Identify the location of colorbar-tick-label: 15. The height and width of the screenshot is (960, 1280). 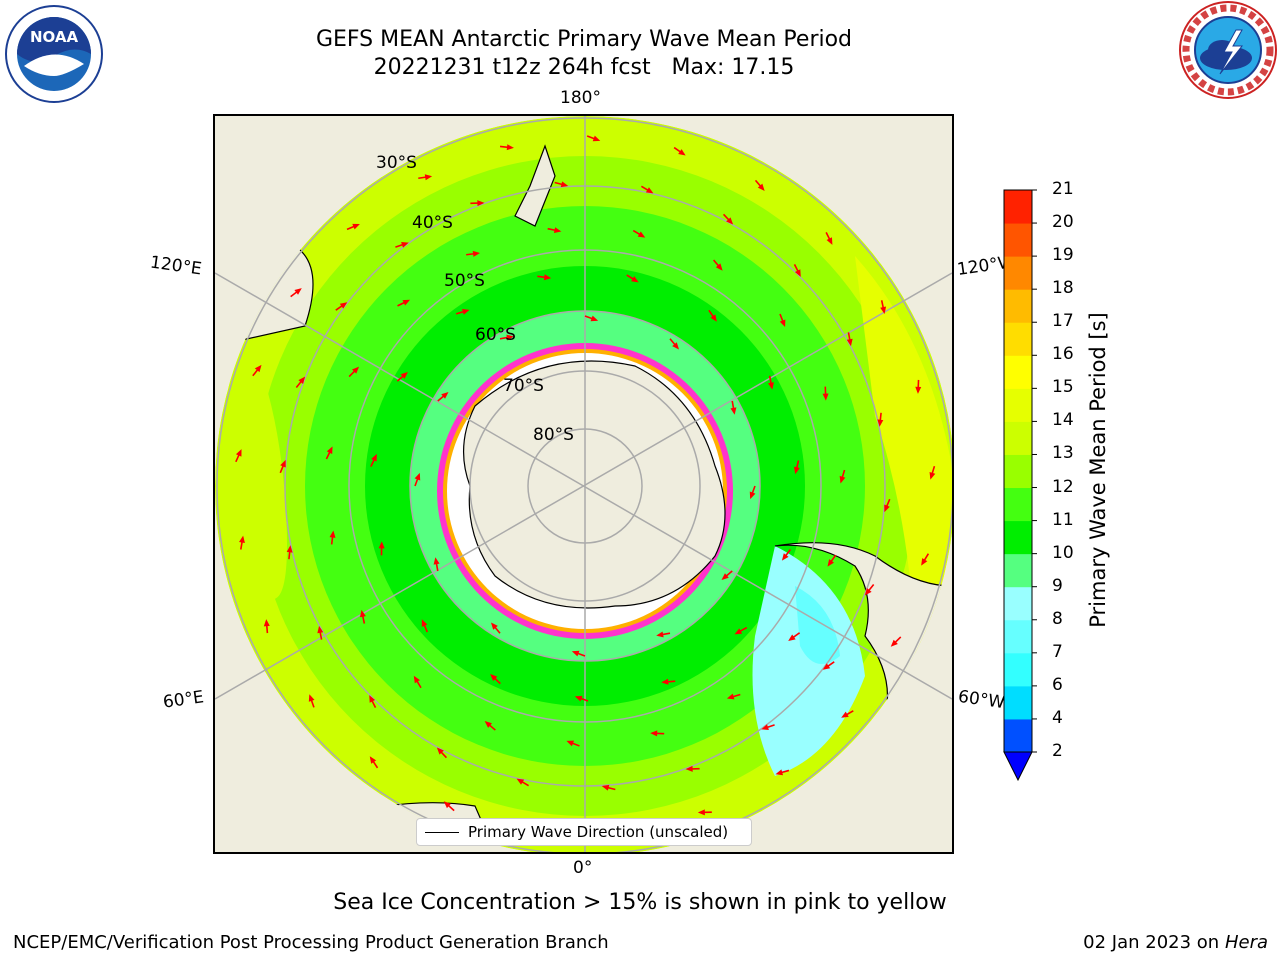
(1063, 387).